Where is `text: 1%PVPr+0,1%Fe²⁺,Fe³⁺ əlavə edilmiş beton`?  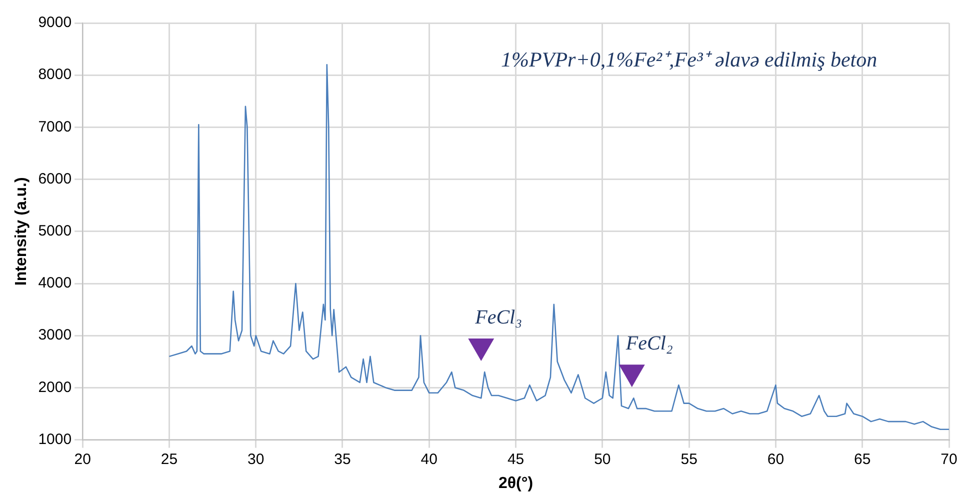
text: 1%PVPr+0,1%Fe²⁺,Fe³⁺ əlavə edilmiş beton is located at coordinates (689, 60).